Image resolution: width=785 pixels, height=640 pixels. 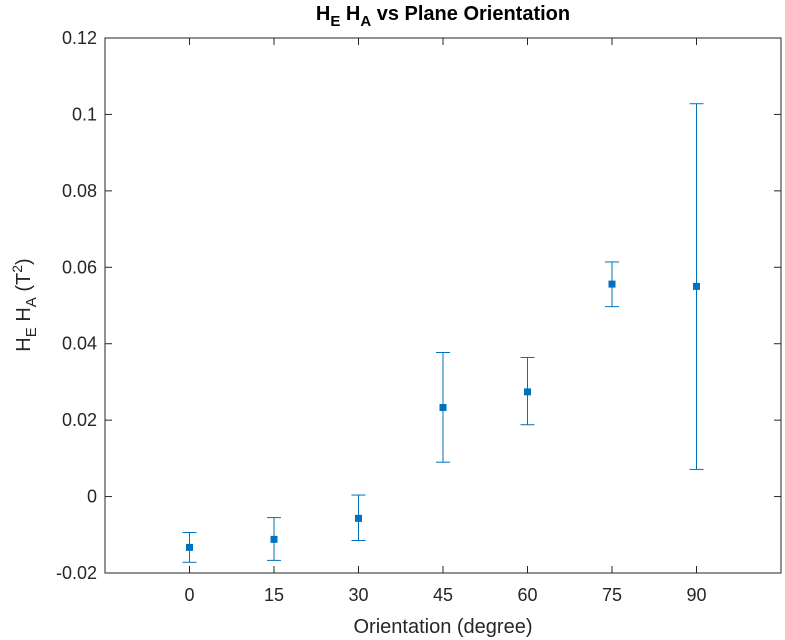 I want to click on y-tick-label: 0.1, so click(x=84, y=114).